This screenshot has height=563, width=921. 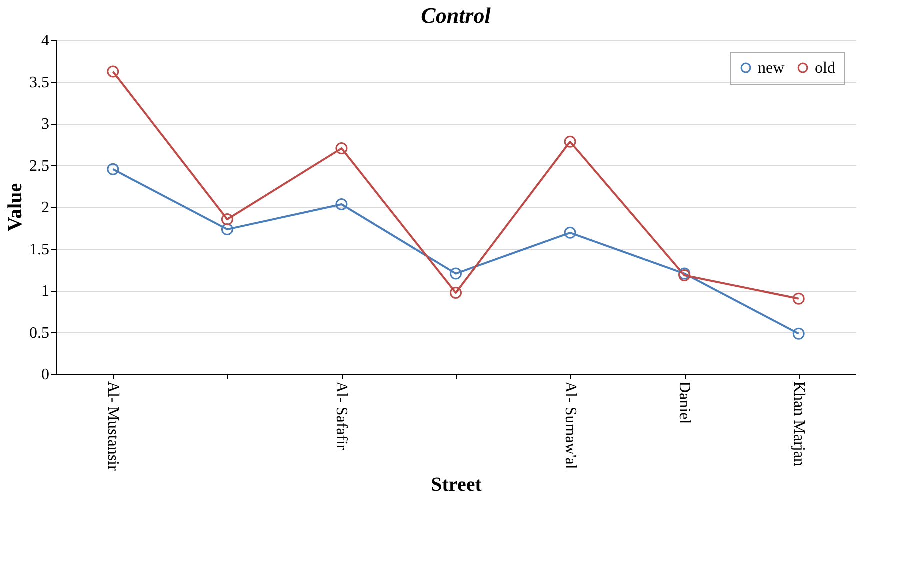 What do you see at coordinates (685, 403) in the screenshot?
I see `x-tick-label: Daniel` at bounding box center [685, 403].